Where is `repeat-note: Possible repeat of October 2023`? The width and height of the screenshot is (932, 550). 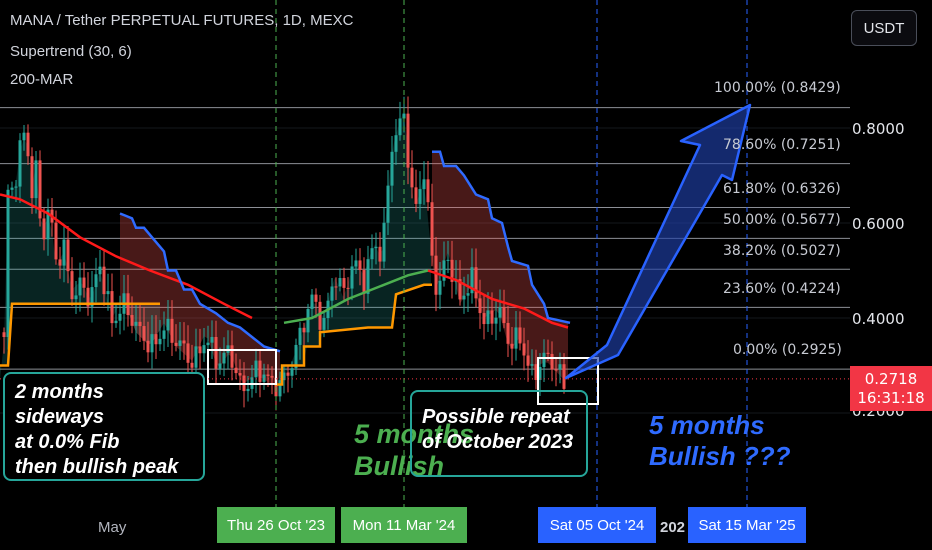 repeat-note: Possible repeat of October 2023 is located at coordinates (499, 433).